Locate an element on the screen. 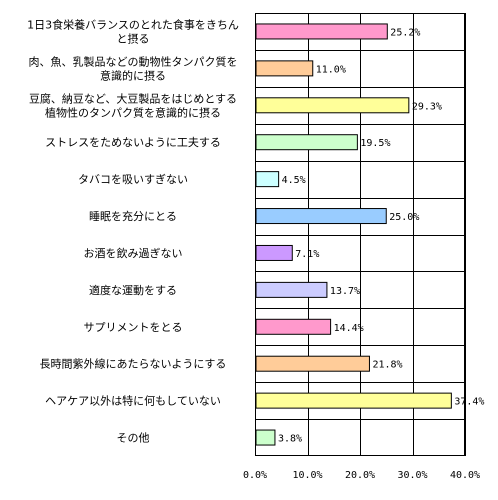  category-label: ヘアケア以外は特に何もしていない is located at coordinates (133, 401).